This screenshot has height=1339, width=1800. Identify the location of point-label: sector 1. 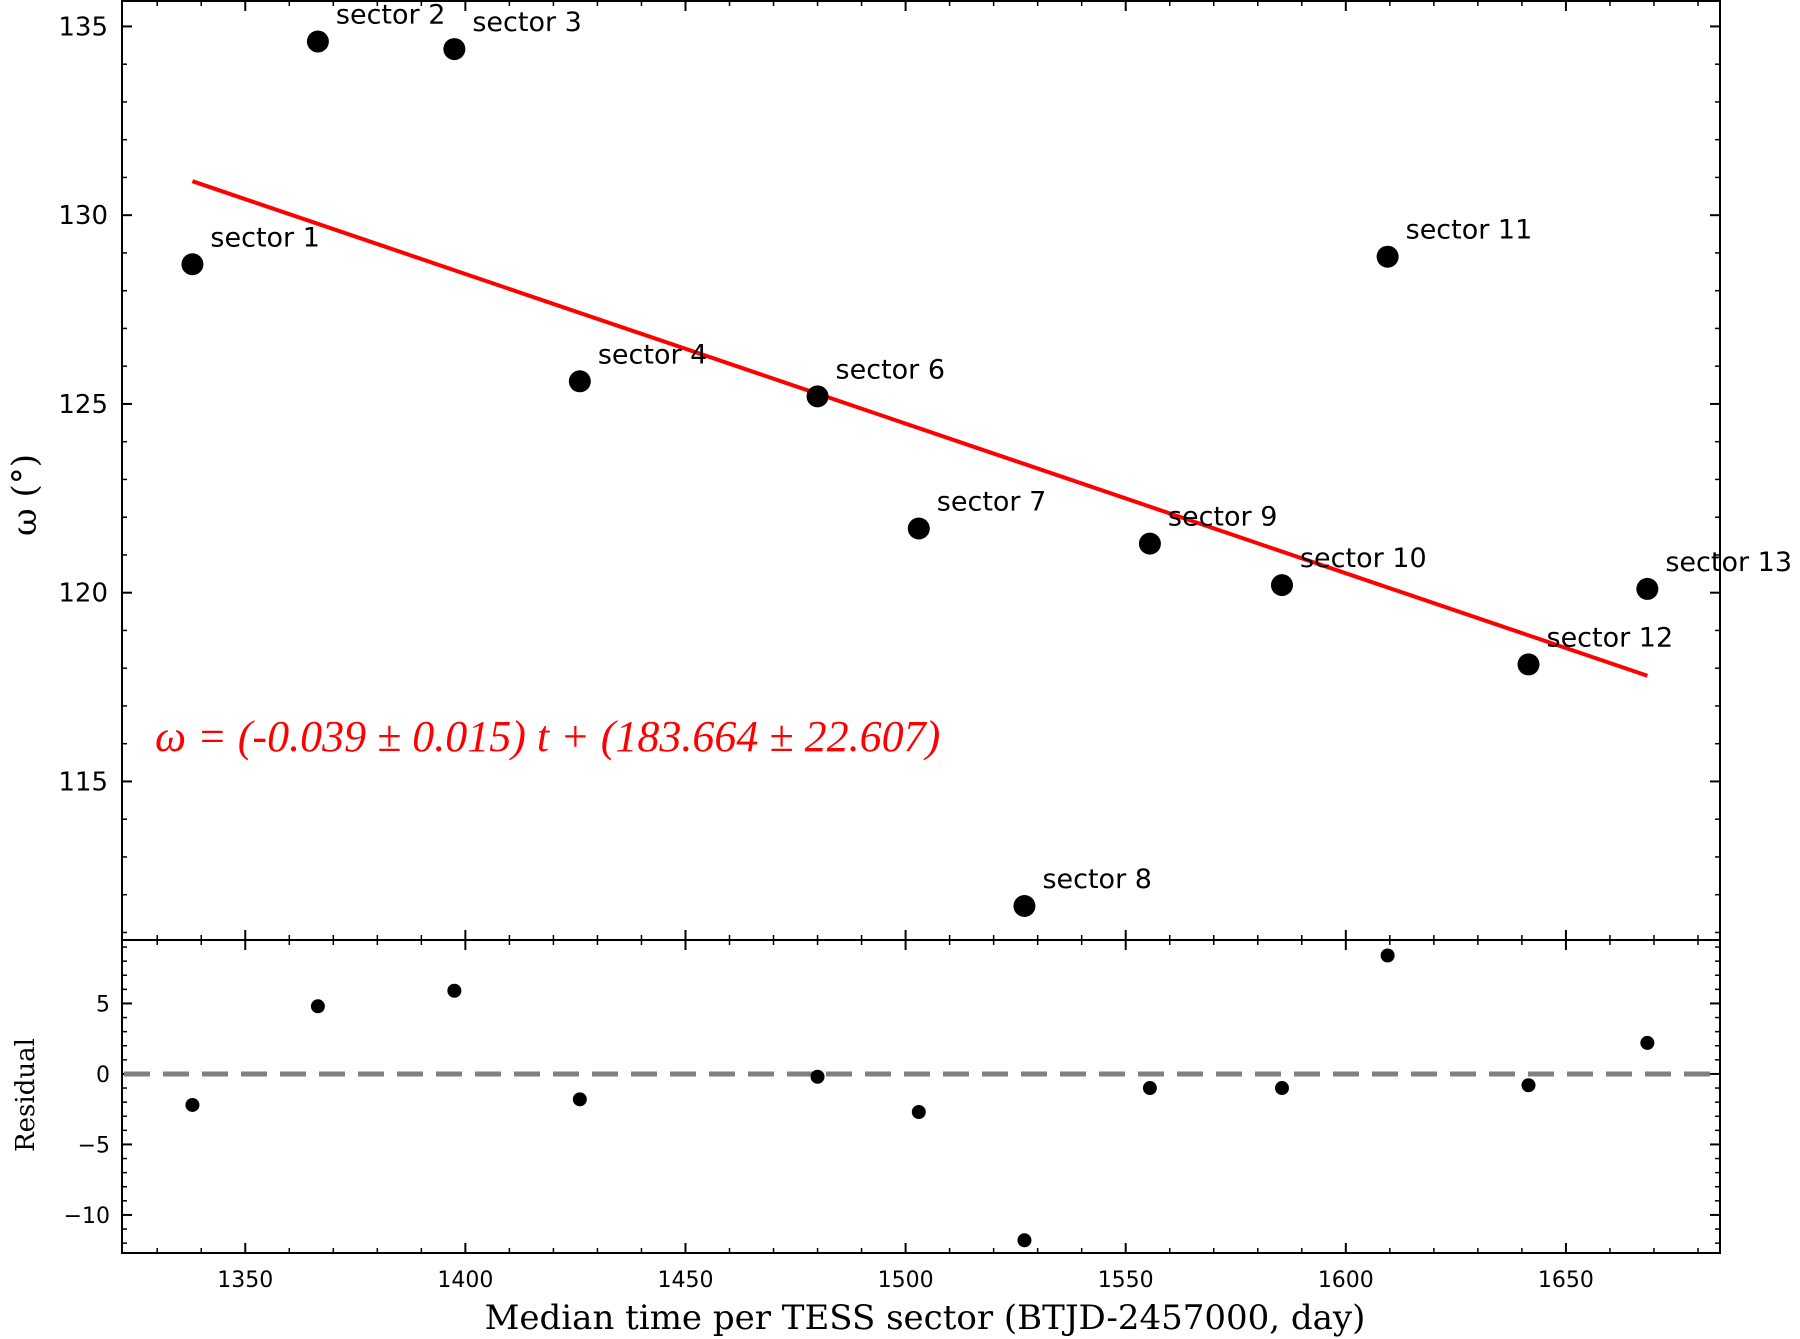
(264, 237).